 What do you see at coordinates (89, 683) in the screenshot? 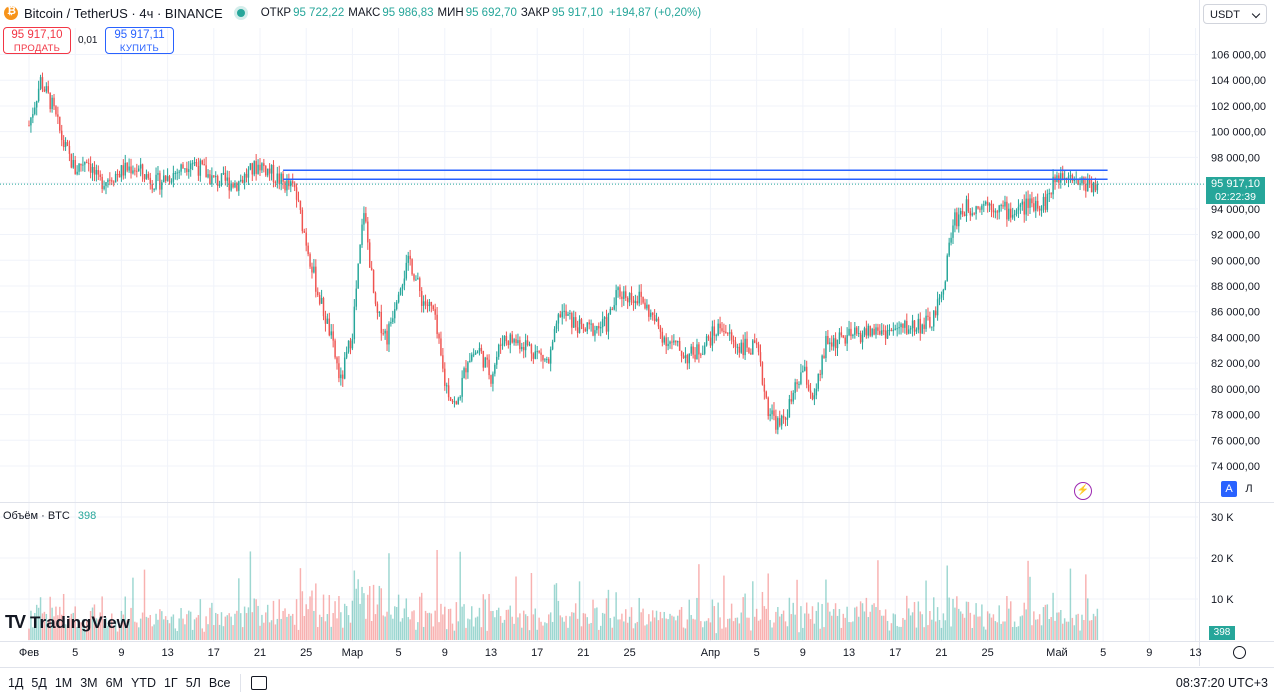
I see `range-3m-button: 3М` at bounding box center [89, 683].